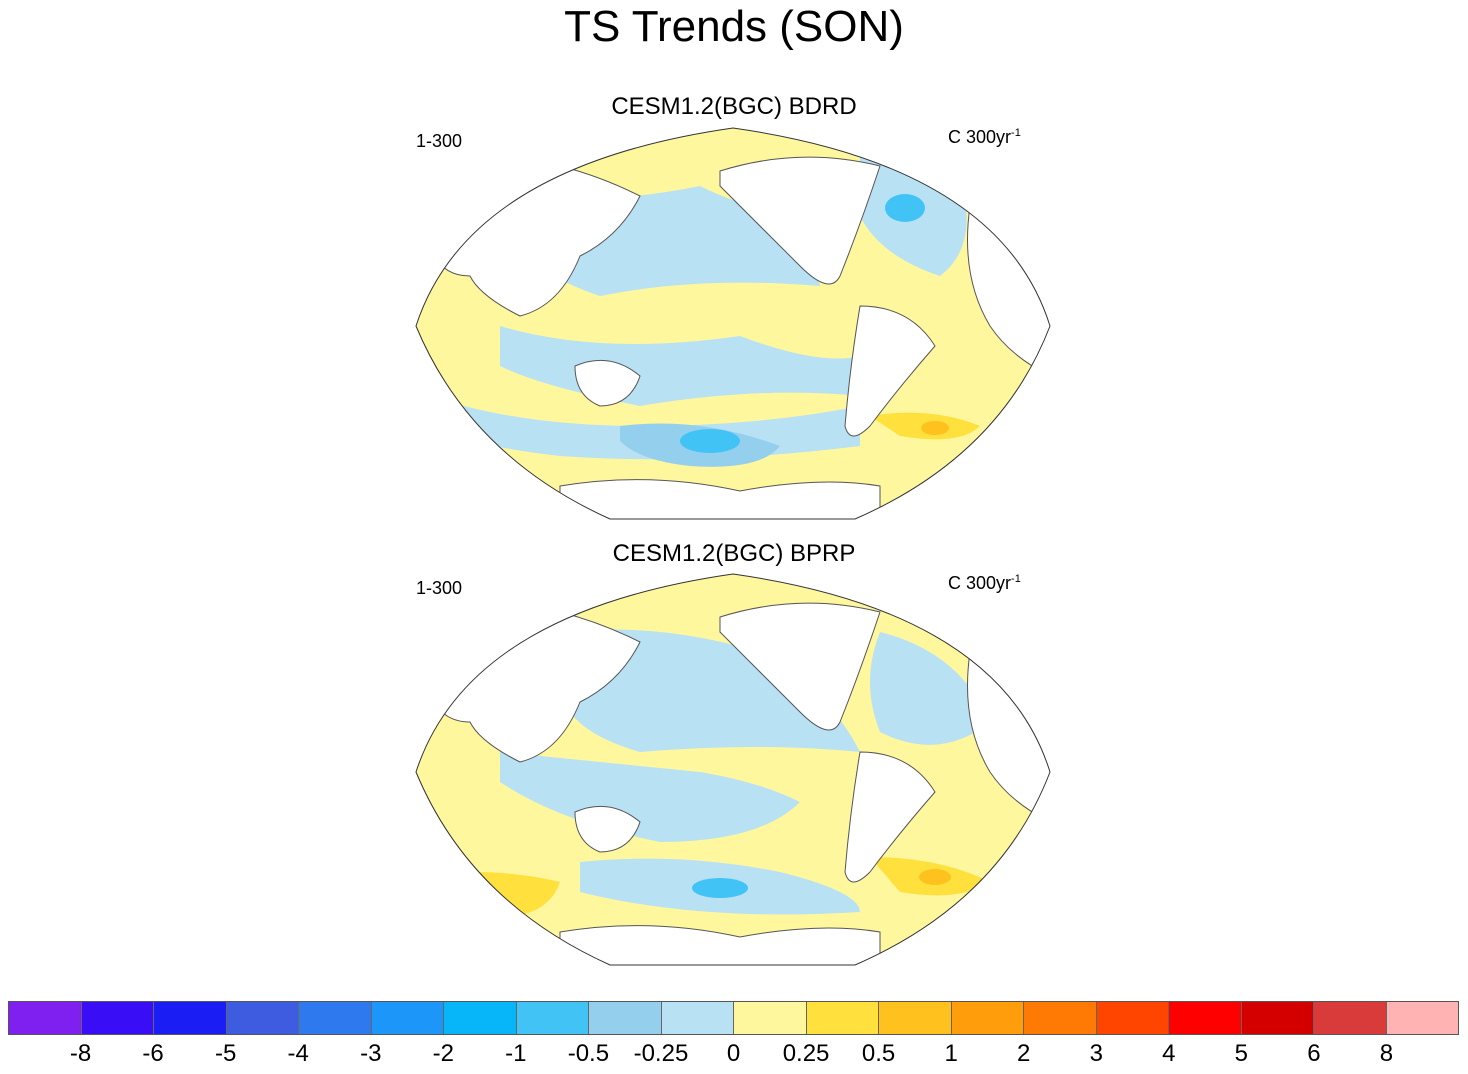 The image size is (1468, 1074). What do you see at coordinates (1024, 1053) in the screenshot?
I see `colorbar-tick-label: 2` at bounding box center [1024, 1053].